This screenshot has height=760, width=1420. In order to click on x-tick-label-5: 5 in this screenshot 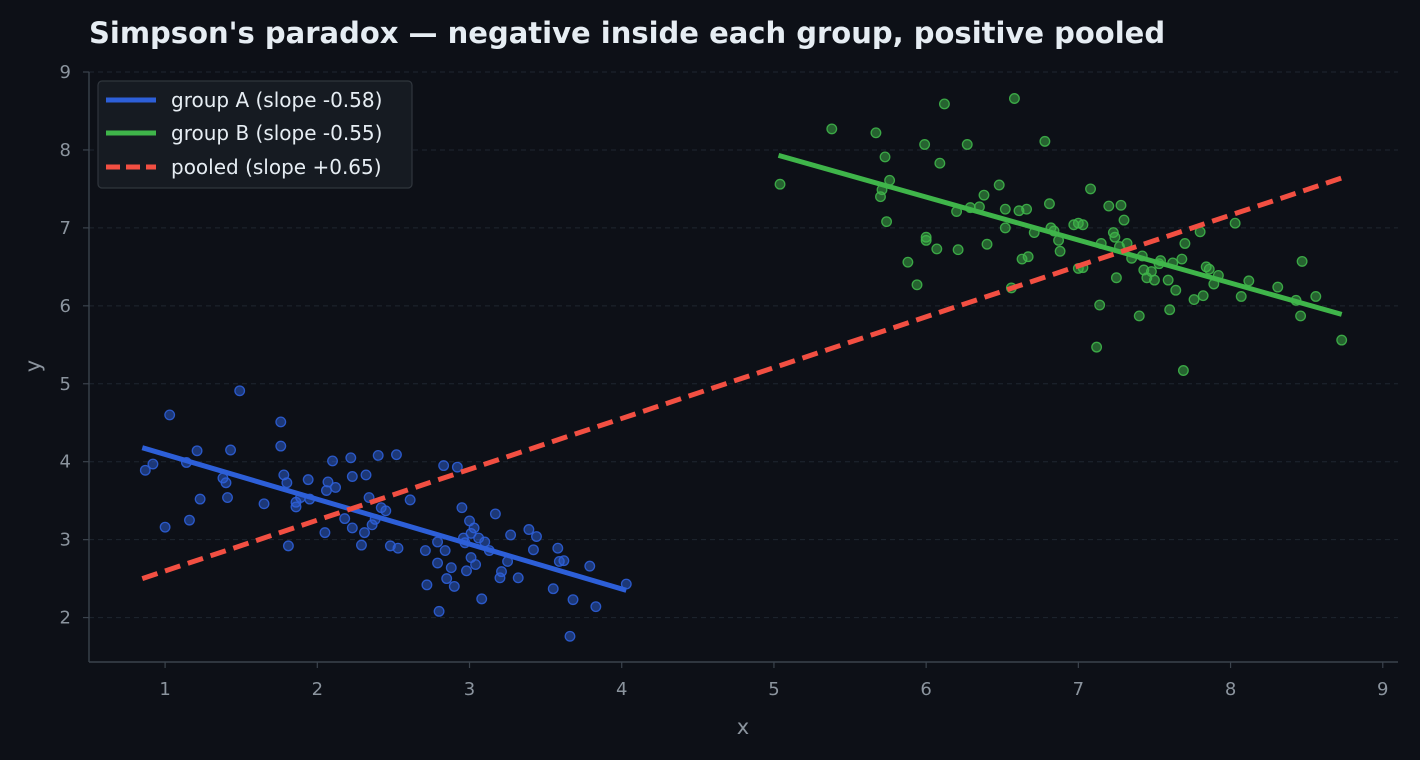, I will do `click(773, 689)`.